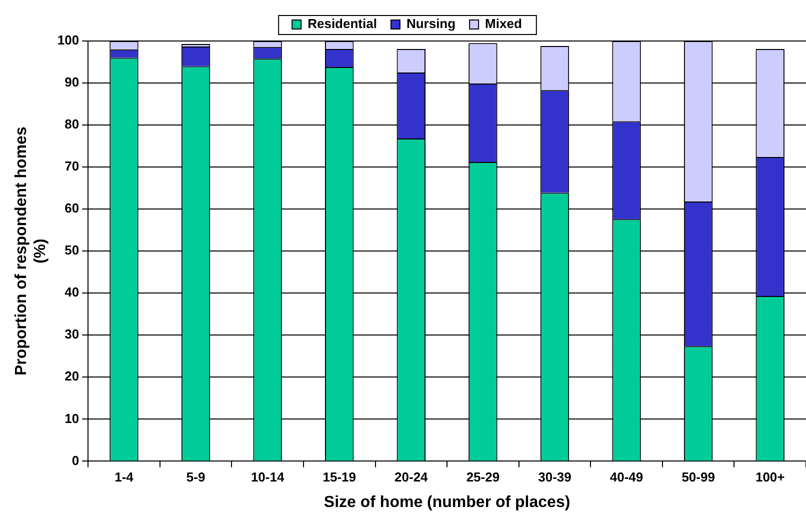 The image size is (806, 520). I want to click on y-tick-label: 20, so click(72, 376).